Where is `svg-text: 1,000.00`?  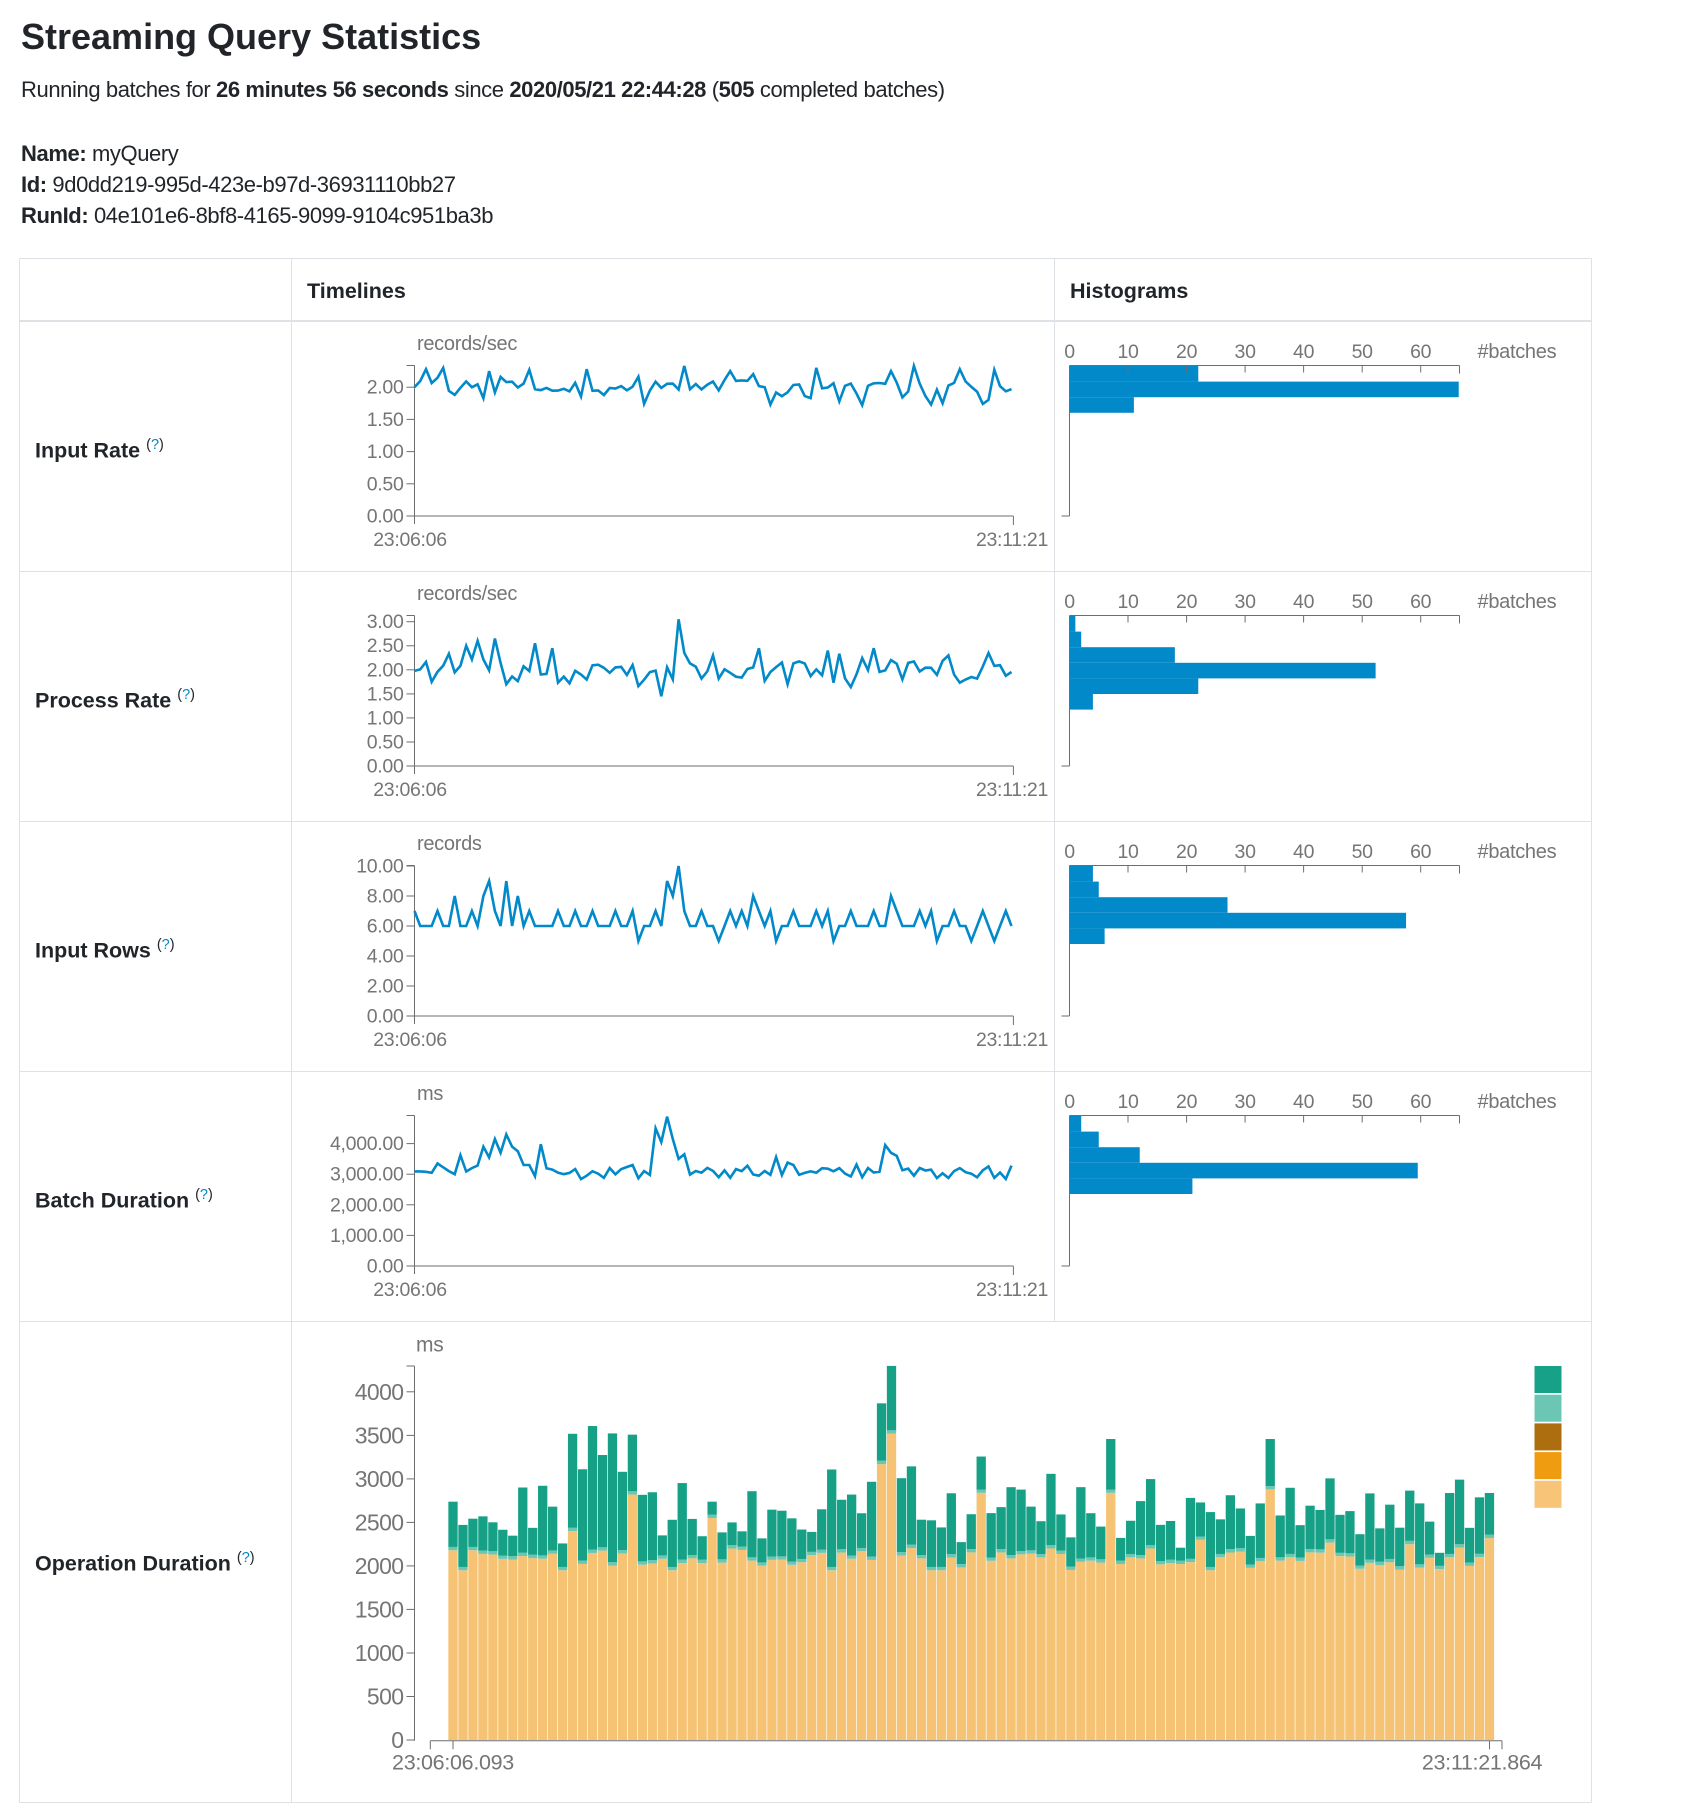 svg-text: 1,000.00 is located at coordinates (367, 1236).